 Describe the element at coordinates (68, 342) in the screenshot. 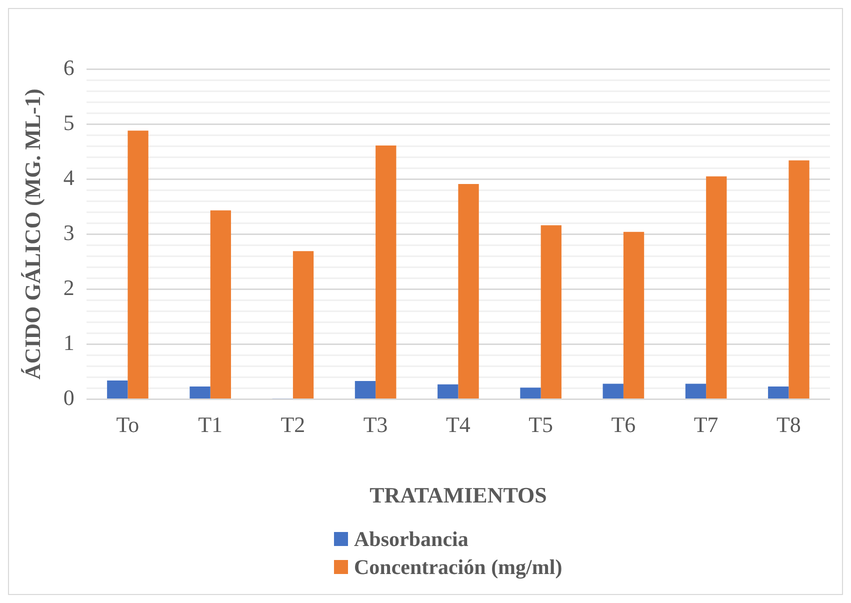

I see `y-tick-label: 1` at that location.